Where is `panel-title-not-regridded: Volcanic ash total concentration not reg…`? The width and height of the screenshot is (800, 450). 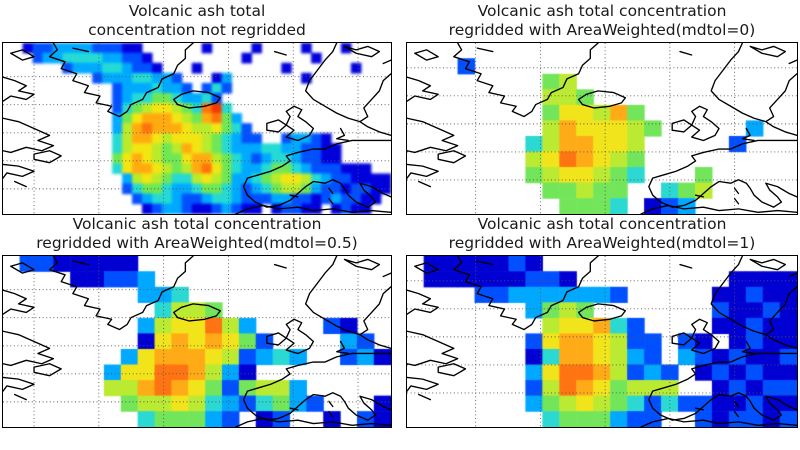
panel-title-not-regridded: Volcanic ash total concentration not reg… is located at coordinates (197, 21).